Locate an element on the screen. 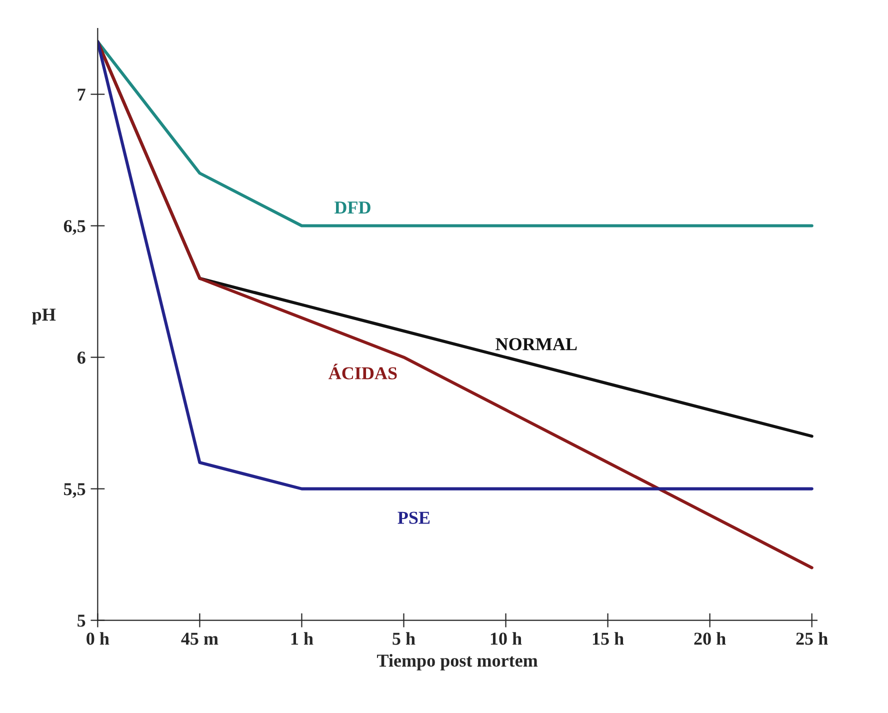 This screenshot has height=713, width=888. x-tick-label: 45 m is located at coordinates (199, 638).